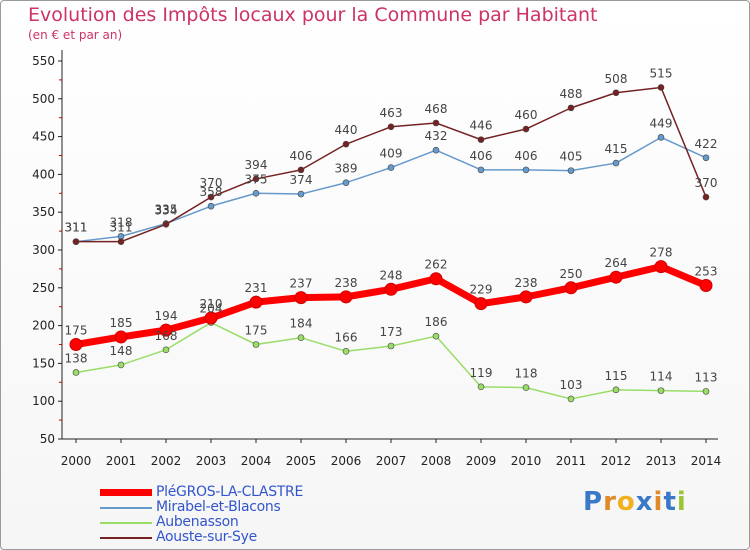 The image size is (750, 550). Describe the element at coordinates (211, 309) in the screenshot. I see `data-label: 204` at that location.